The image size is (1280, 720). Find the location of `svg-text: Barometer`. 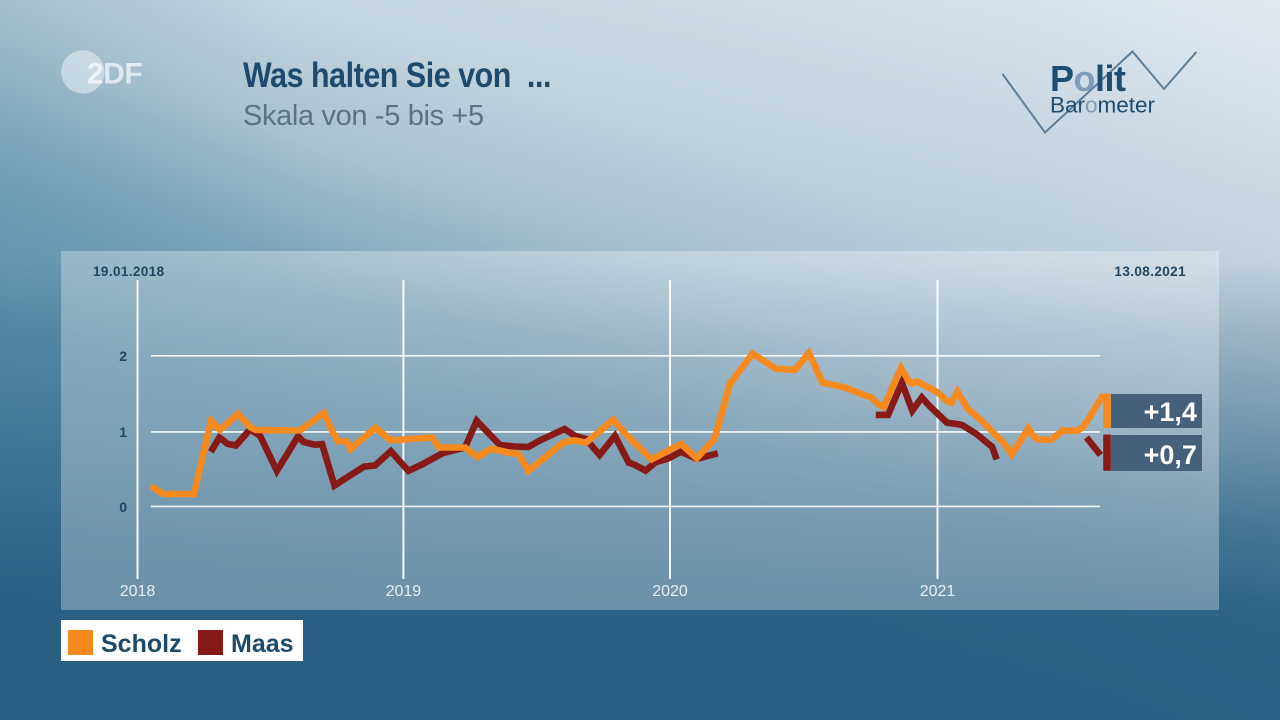

svg-text: Barometer is located at coordinates (1103, 104).